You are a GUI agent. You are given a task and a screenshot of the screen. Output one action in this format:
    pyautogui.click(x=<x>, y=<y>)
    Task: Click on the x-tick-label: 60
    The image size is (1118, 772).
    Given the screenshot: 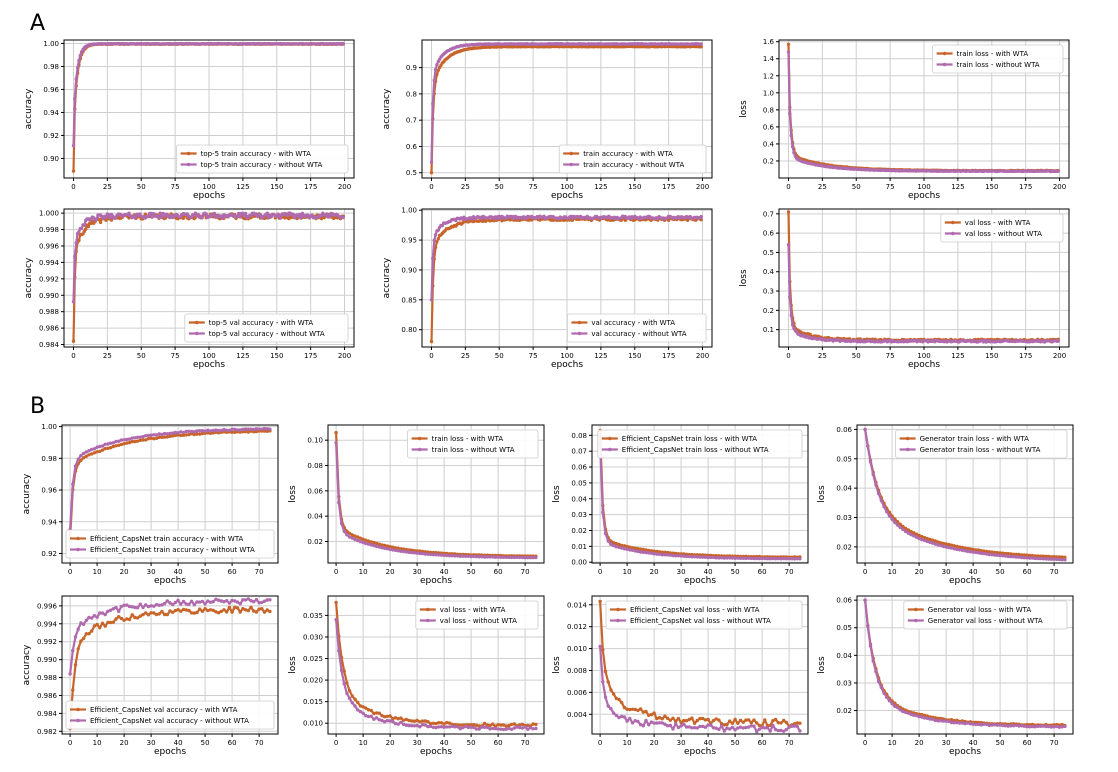 What is the action you would take?
    pyautogui.click(x=1027, y=743)
    